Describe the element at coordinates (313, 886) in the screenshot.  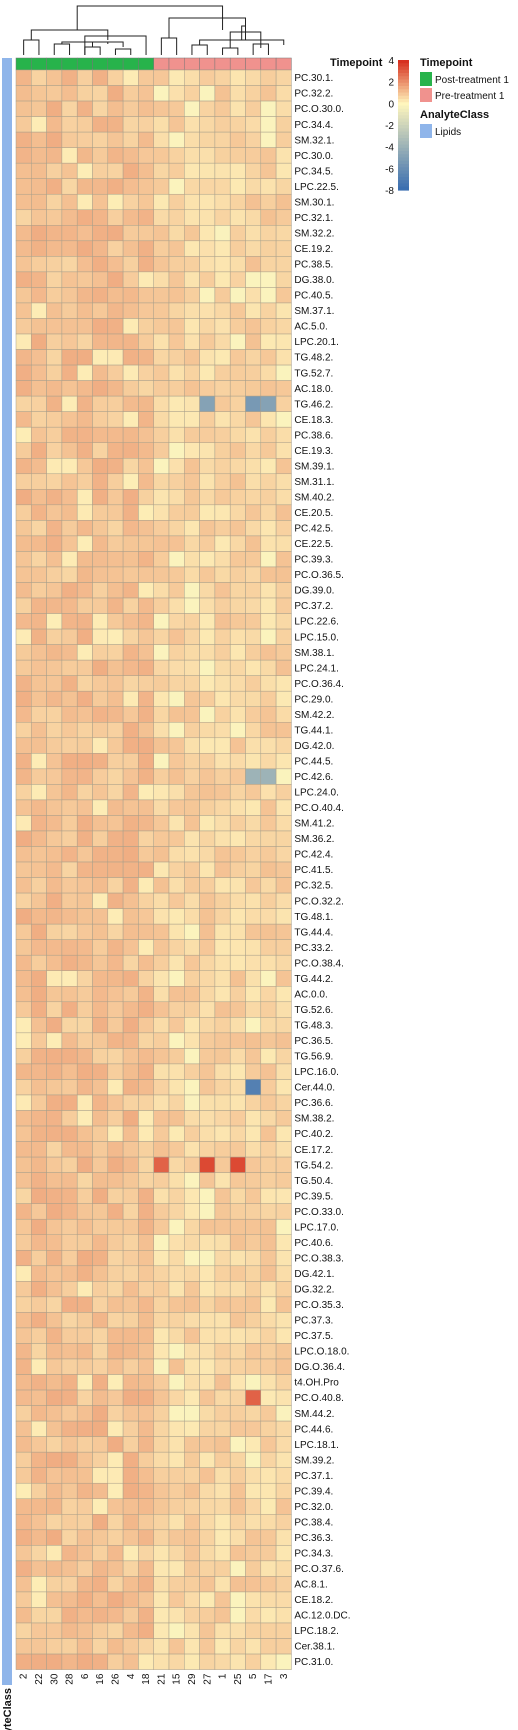
I see `row-label: PC.32.5.` at that location.